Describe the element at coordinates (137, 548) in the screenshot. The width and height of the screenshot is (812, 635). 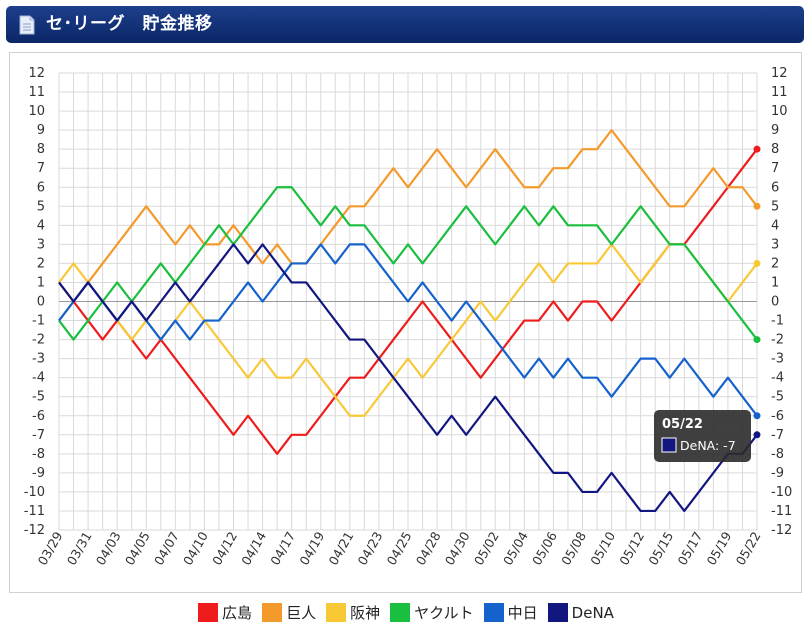
I see `x-tick-label: 04/05` at that location.